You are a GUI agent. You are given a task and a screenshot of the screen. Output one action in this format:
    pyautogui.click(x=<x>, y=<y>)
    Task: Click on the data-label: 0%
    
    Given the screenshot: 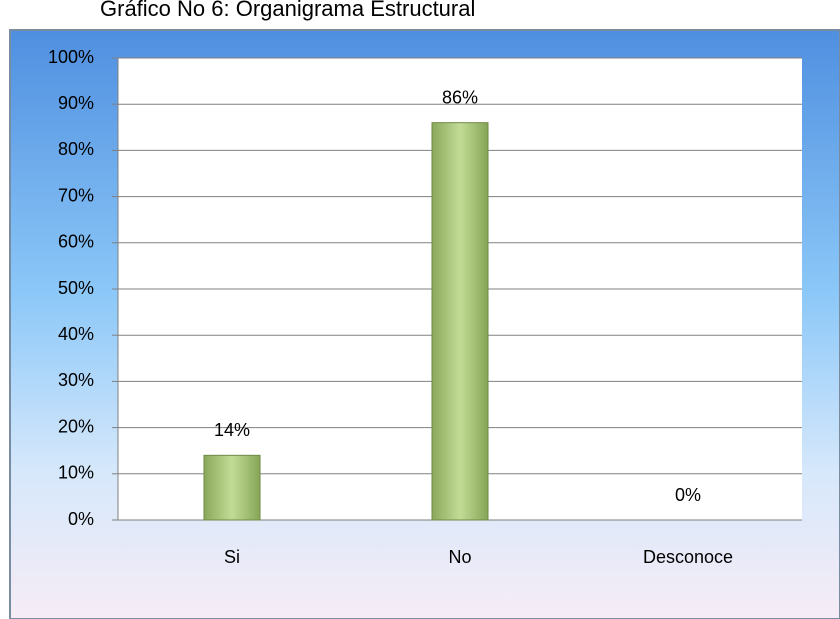 What is the action you would take?
    pyautogui.click(x=688, y=495)
    